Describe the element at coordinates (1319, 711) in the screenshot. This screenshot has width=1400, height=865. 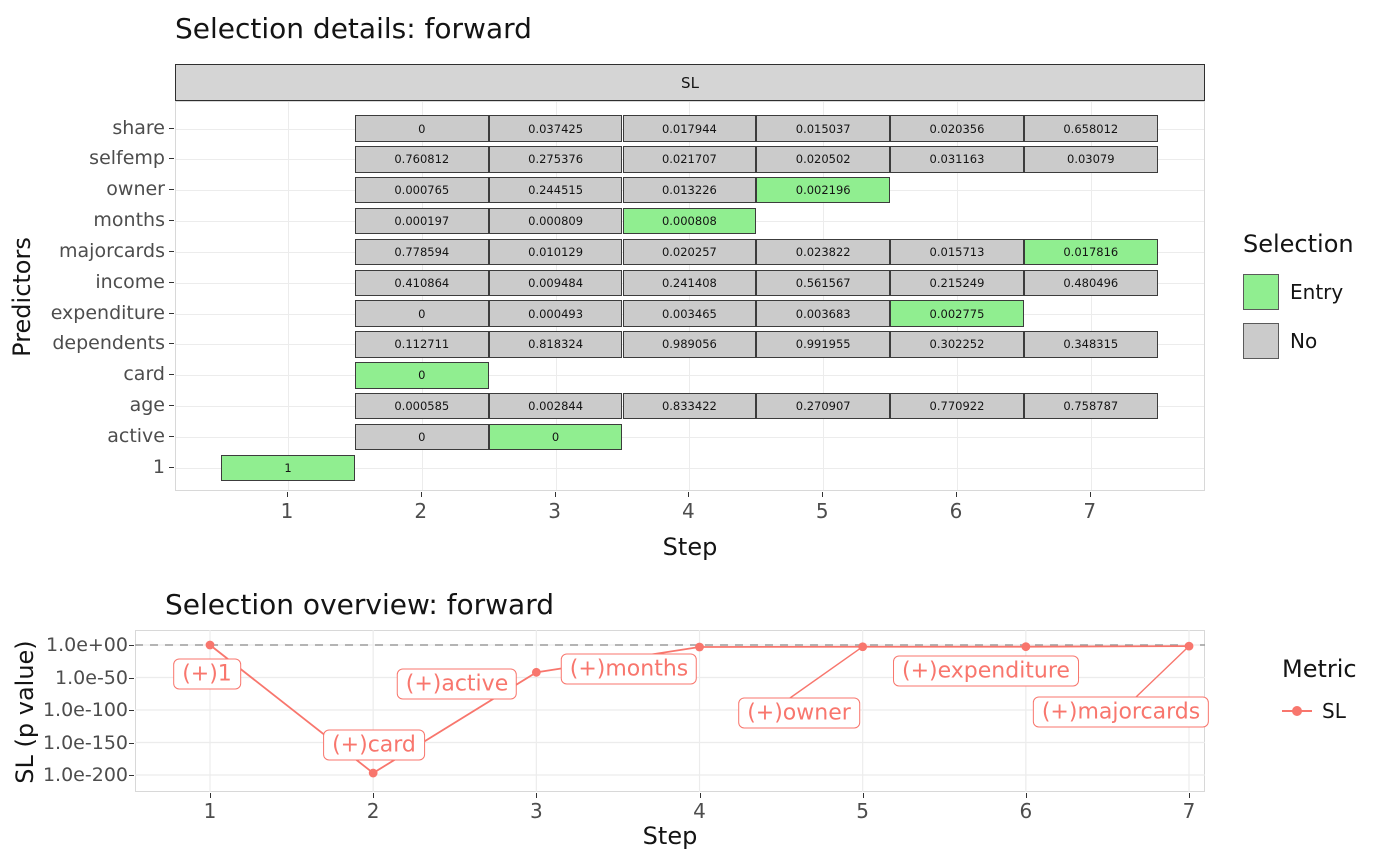
I see `metric-legend-key: SL` at that location.